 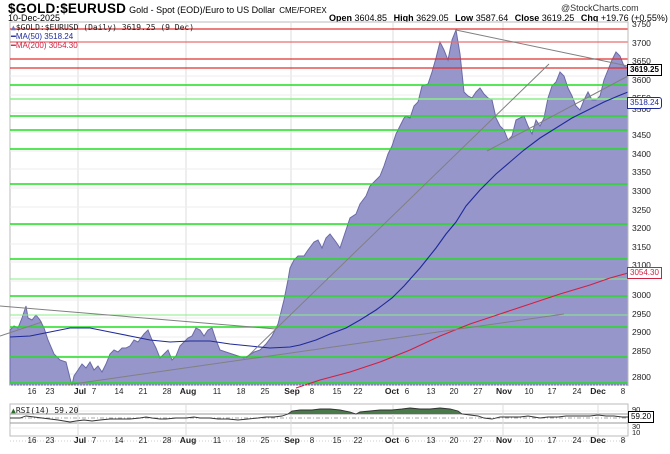 What do you see at coordinates (641, 265) in the screenshot?
I see `y-tick: 3100` at bounding box center [641, 265].